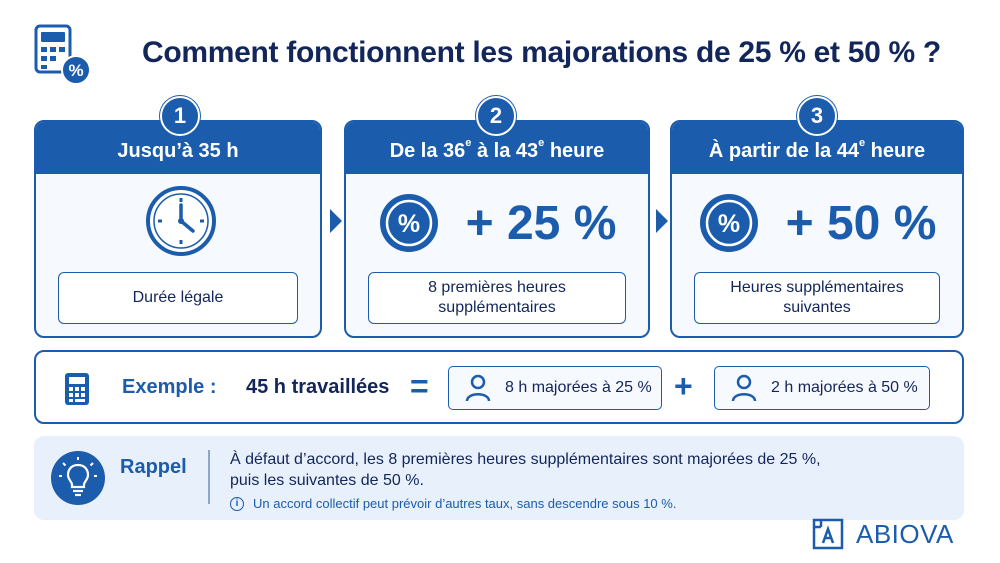 The height and width of the screenshot is (563, 1000). I want to click on lightbulb-icon, so click(78, 478).